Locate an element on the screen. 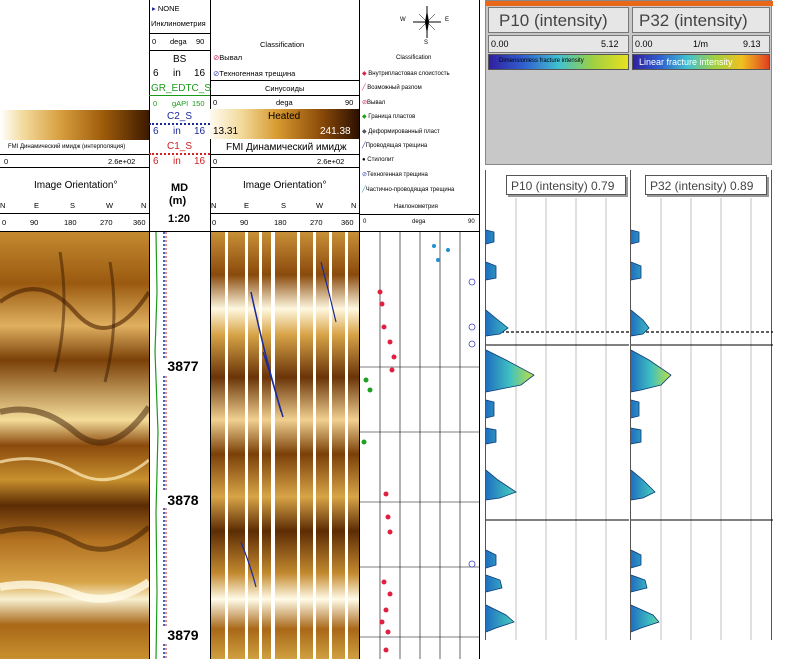 The image size is (785, 664). compass-icon is located at coordinates (427, 26).